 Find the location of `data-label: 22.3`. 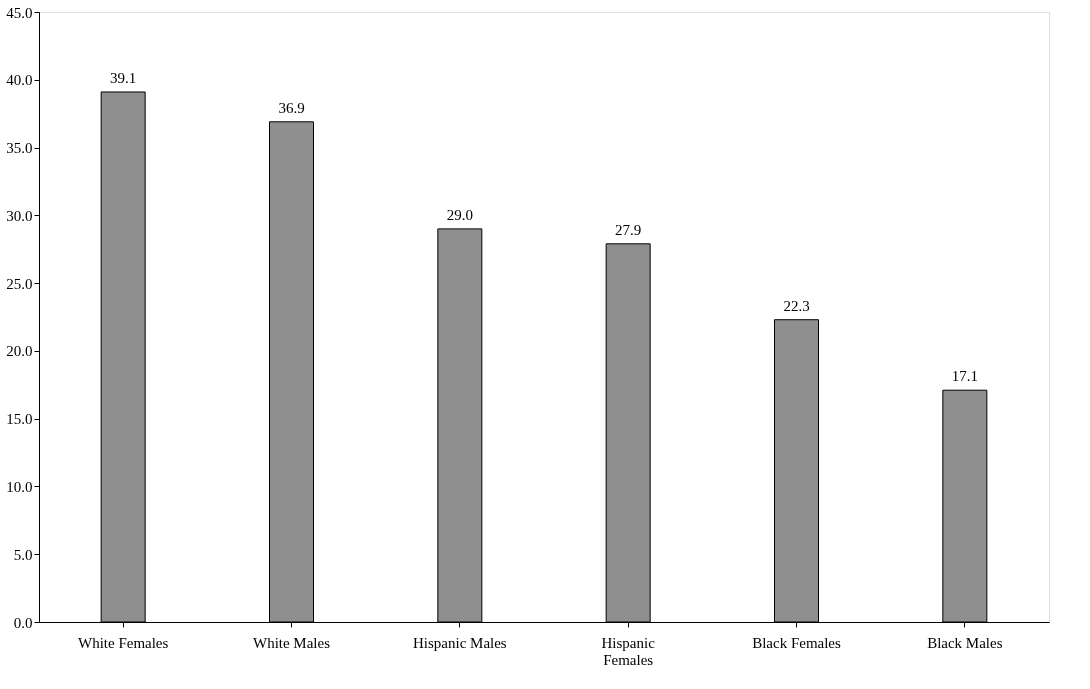

data-label: 22.3 is located at coordinates (796, 305).